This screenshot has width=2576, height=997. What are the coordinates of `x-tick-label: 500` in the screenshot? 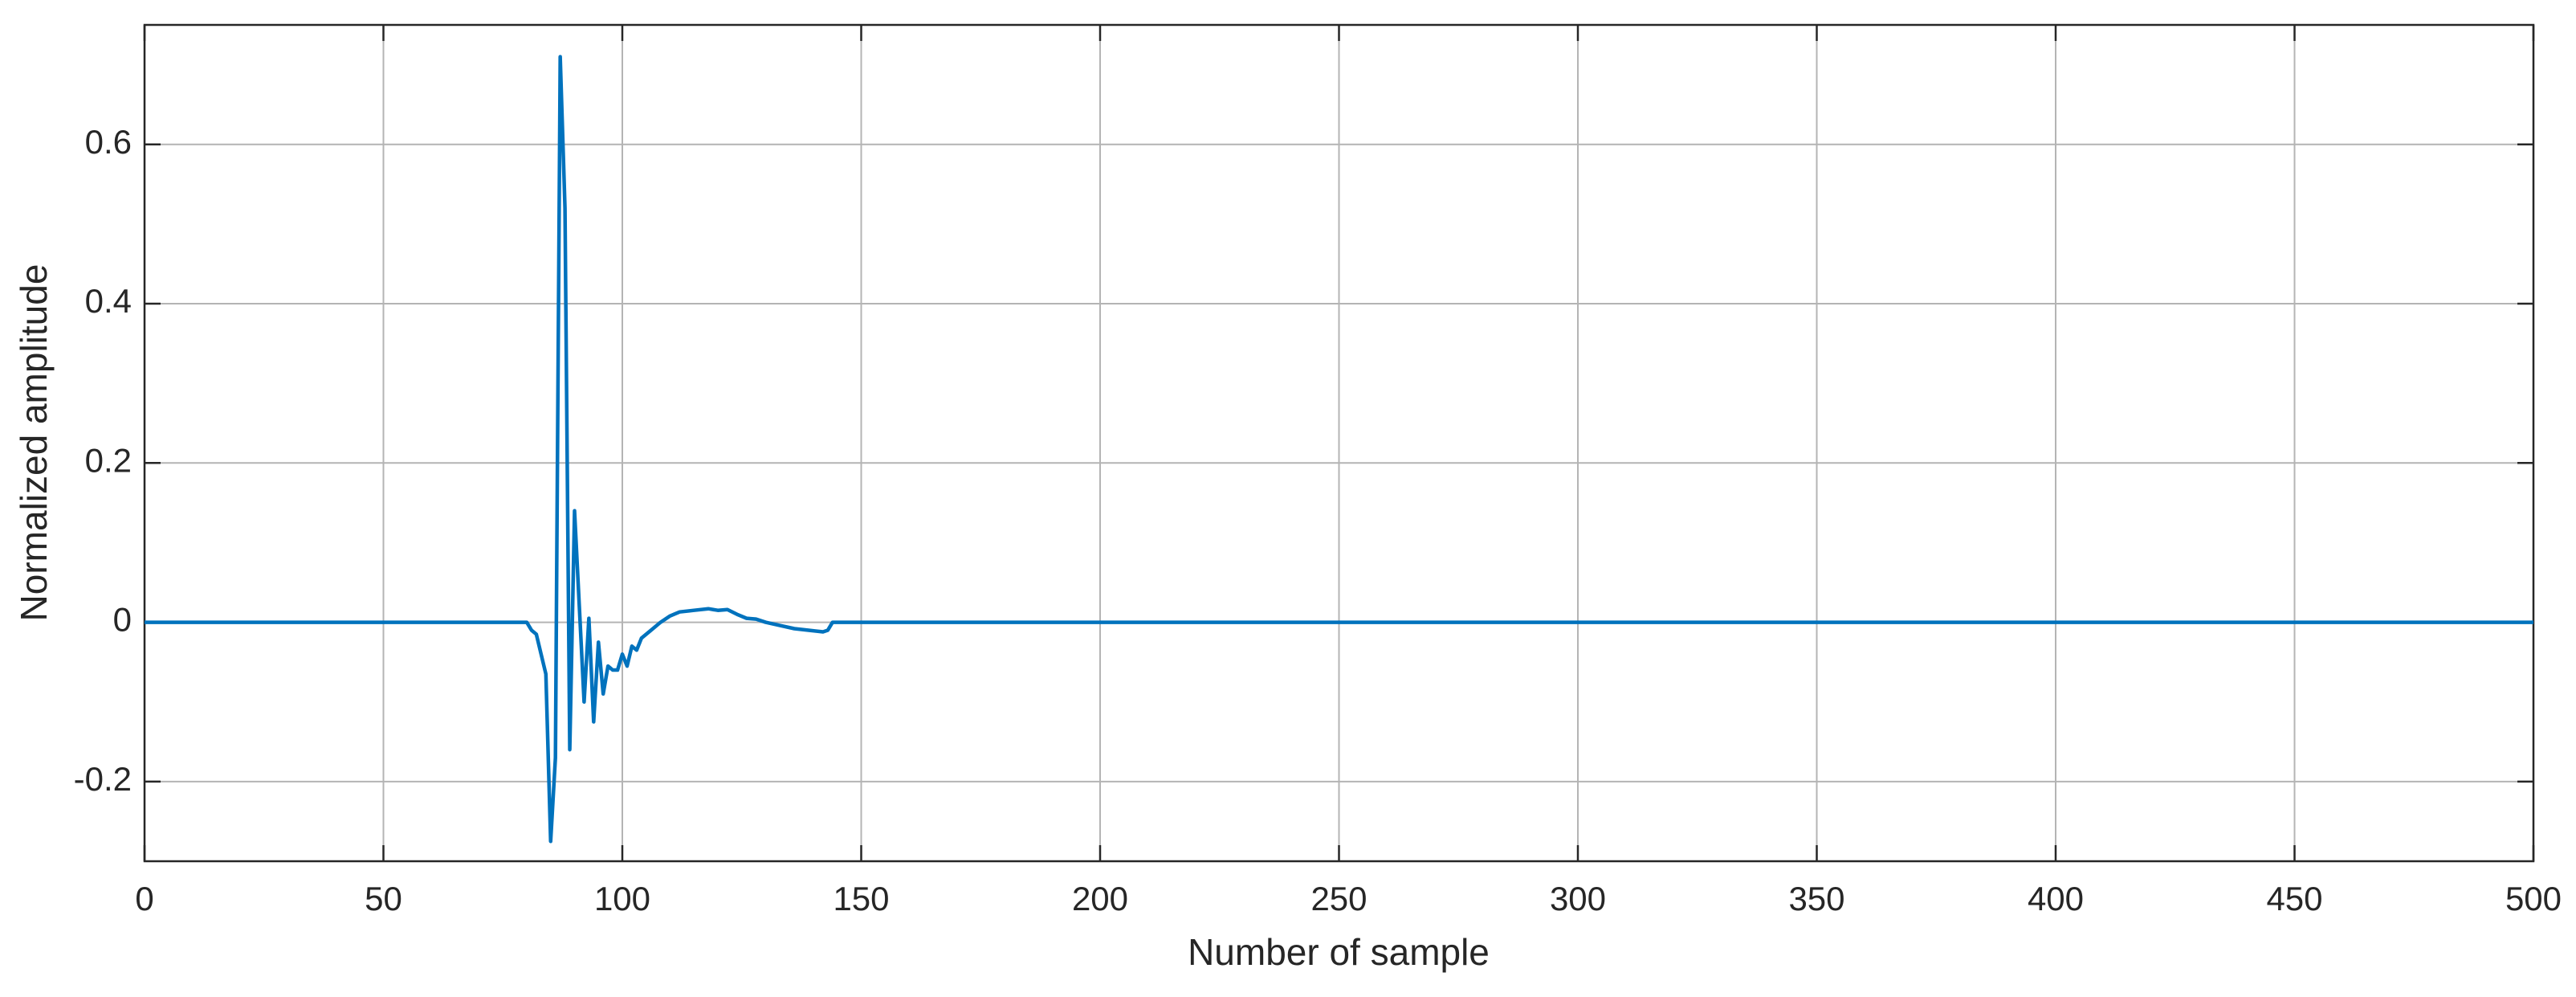 It's located at (2533, 898).